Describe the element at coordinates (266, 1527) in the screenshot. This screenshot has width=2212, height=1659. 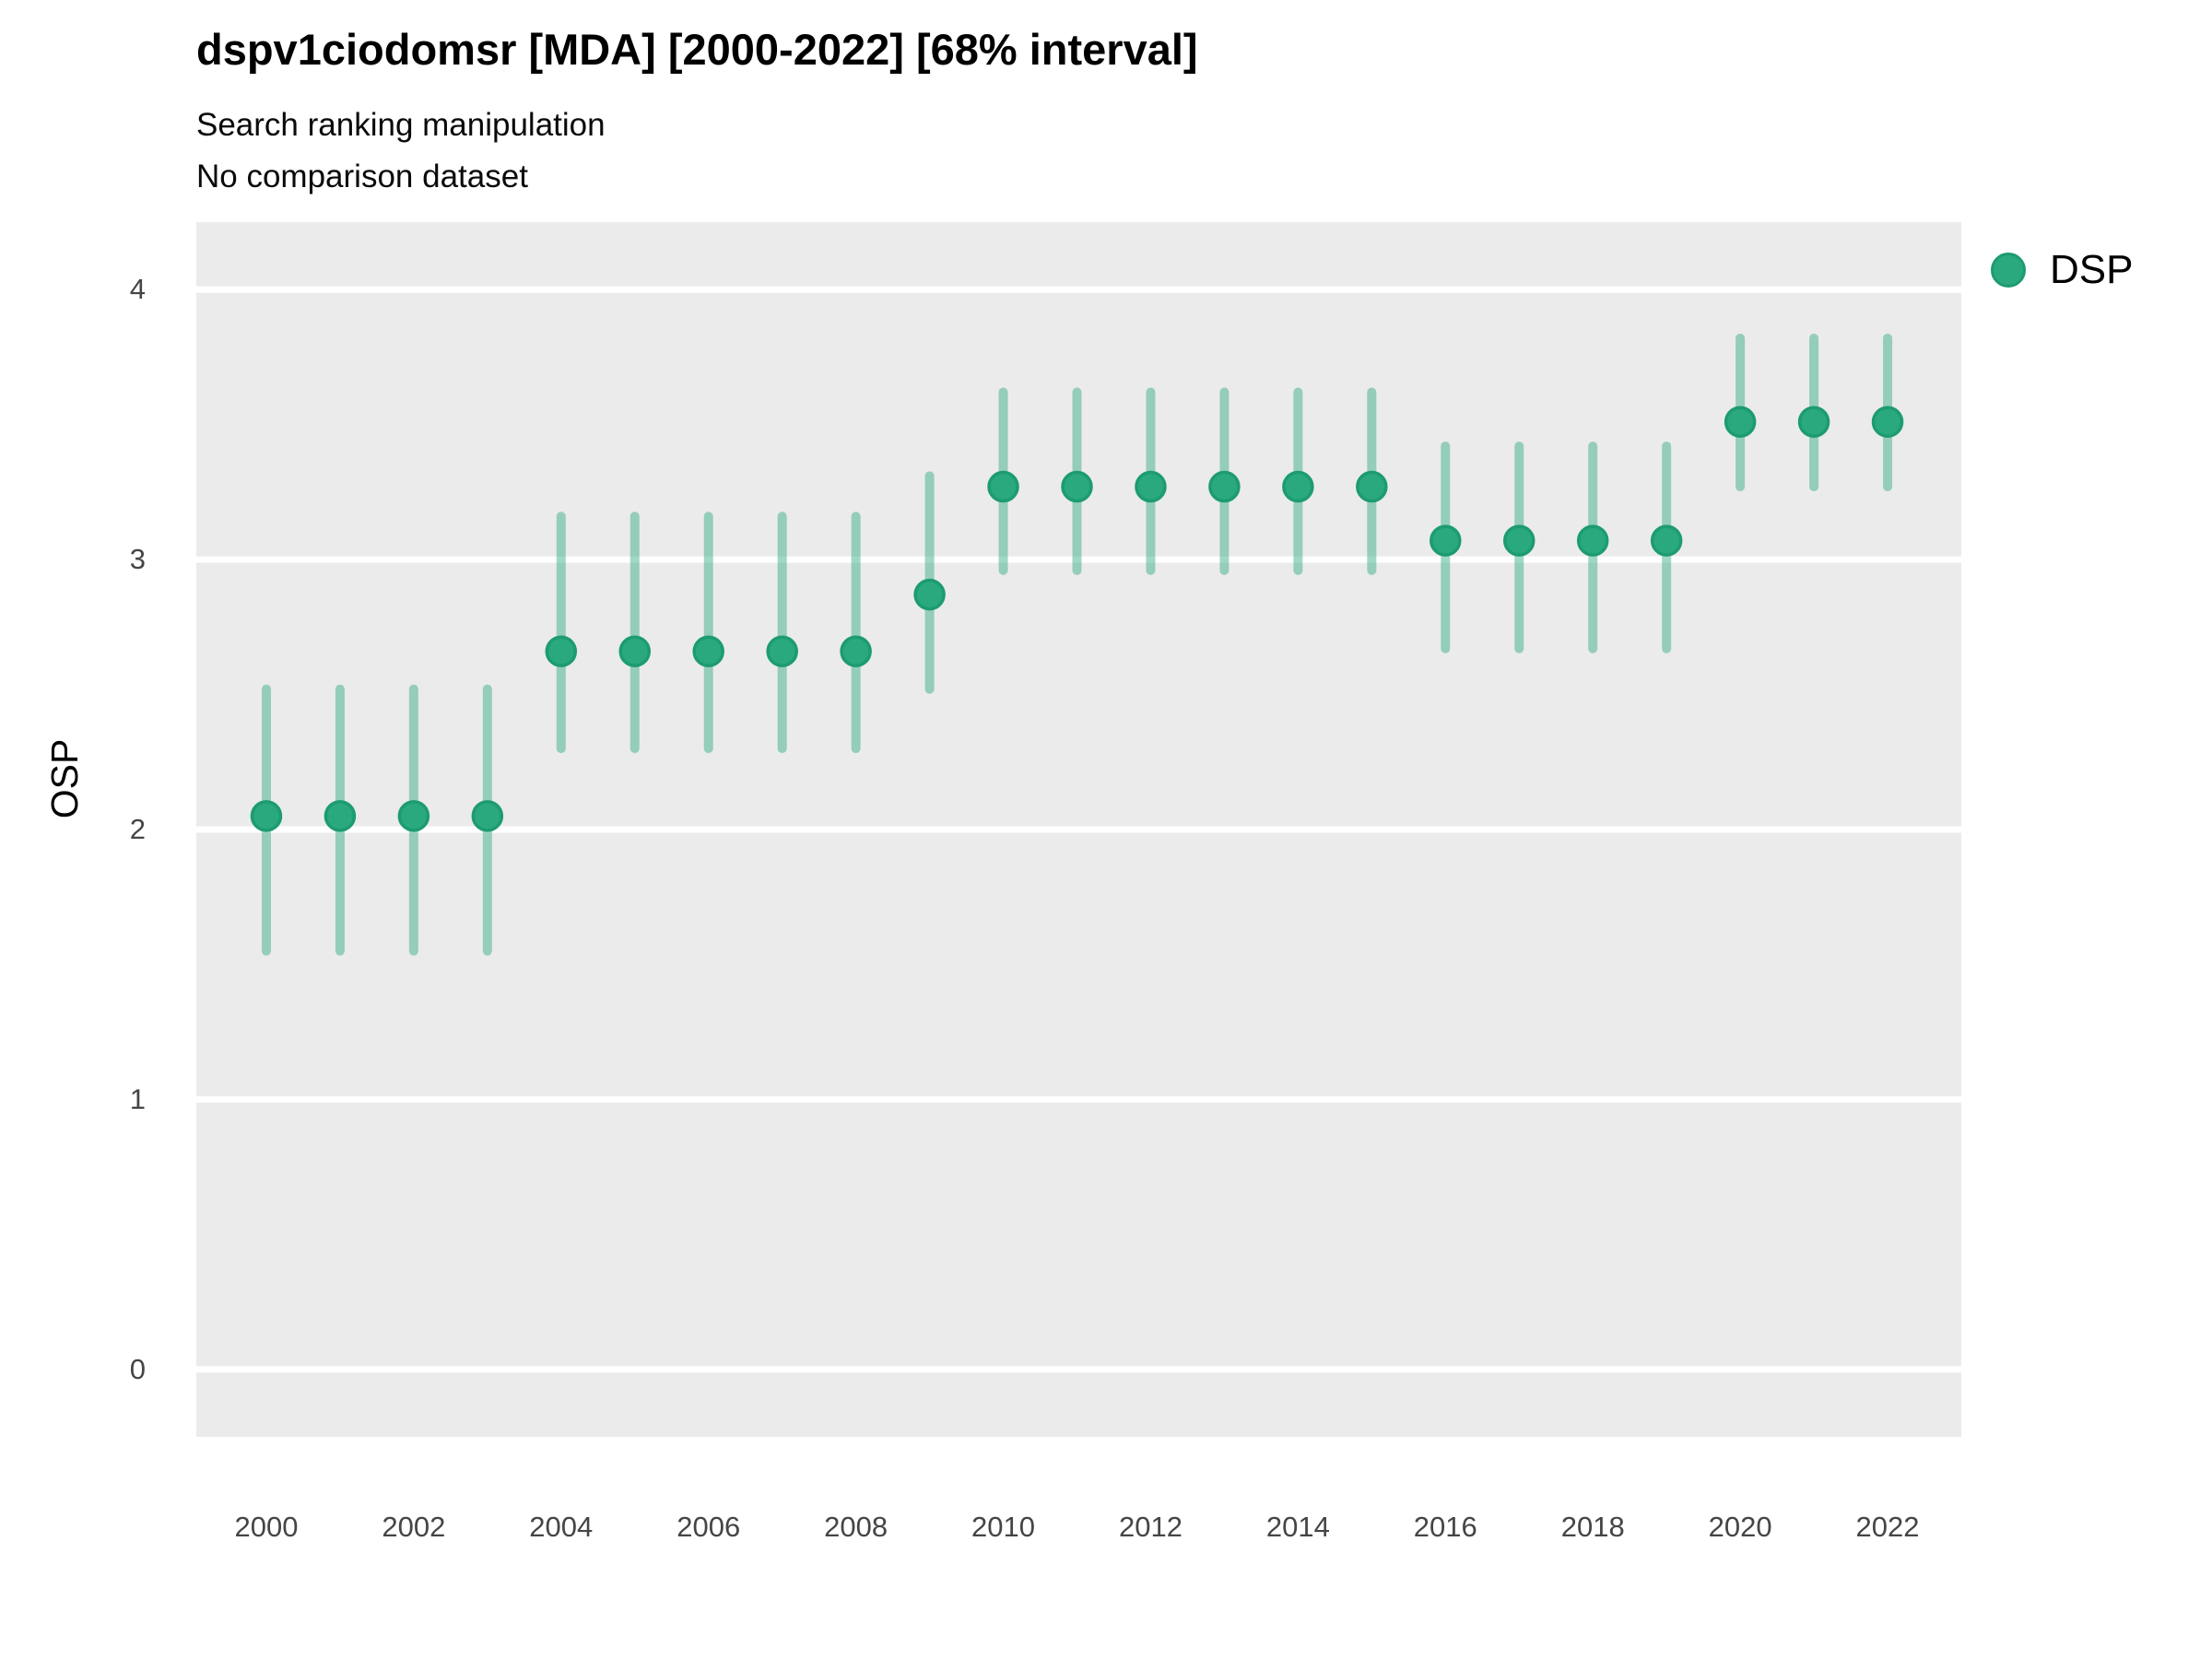
I see `x-tick-label-2000: 2000` at that location.